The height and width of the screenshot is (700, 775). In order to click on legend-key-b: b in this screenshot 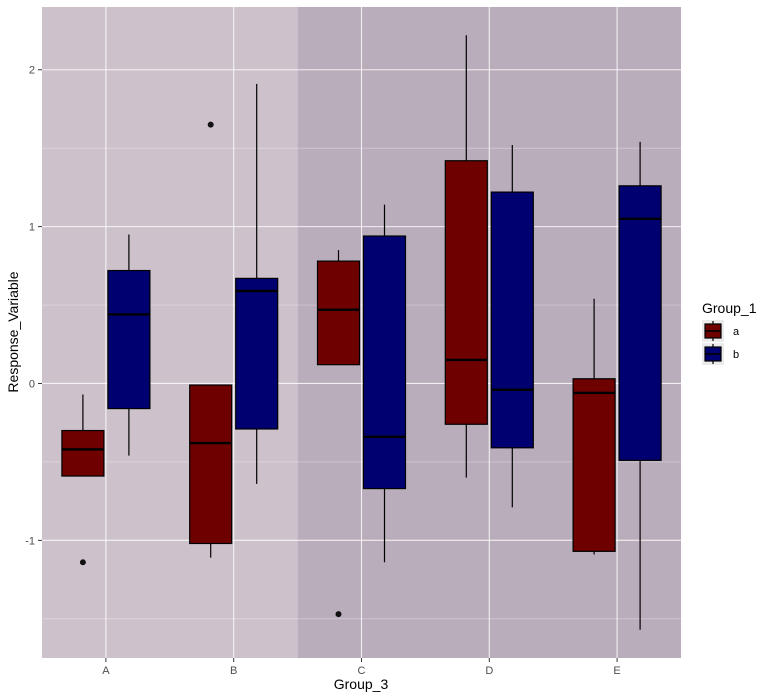, I will do `click(720, 354)`.